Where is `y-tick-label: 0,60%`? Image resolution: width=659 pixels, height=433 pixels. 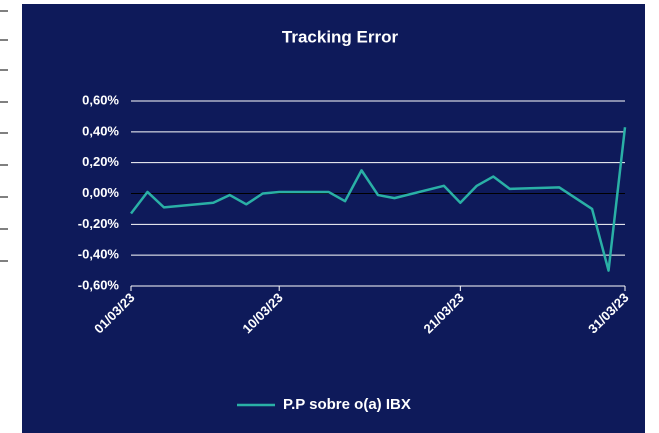 y-tick-label: 0,60% is located at coordinates (100, 99).